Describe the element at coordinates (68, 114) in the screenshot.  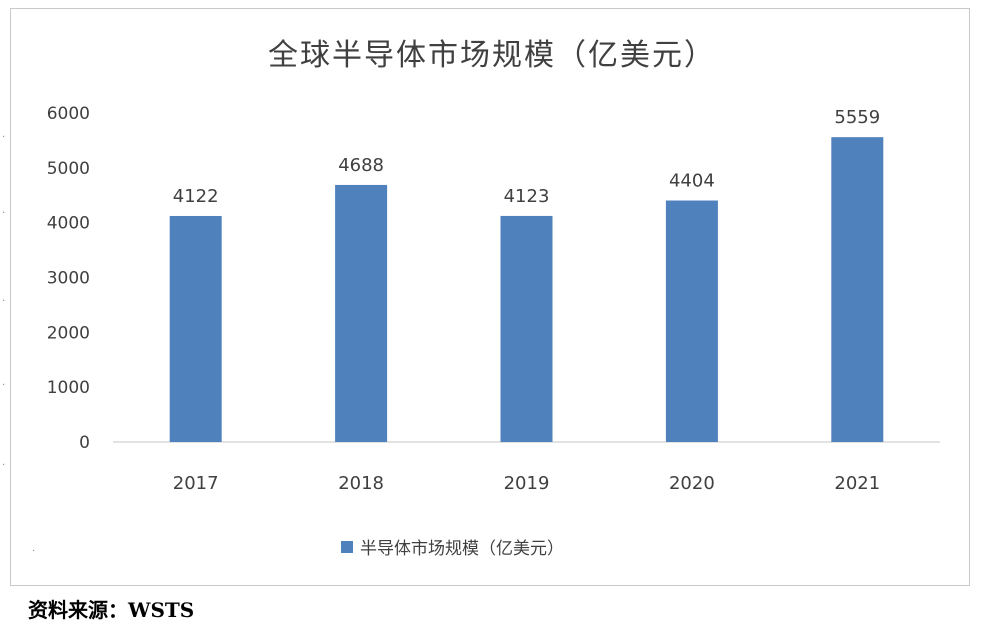
I see `y-tick-label: 6000` at that location.